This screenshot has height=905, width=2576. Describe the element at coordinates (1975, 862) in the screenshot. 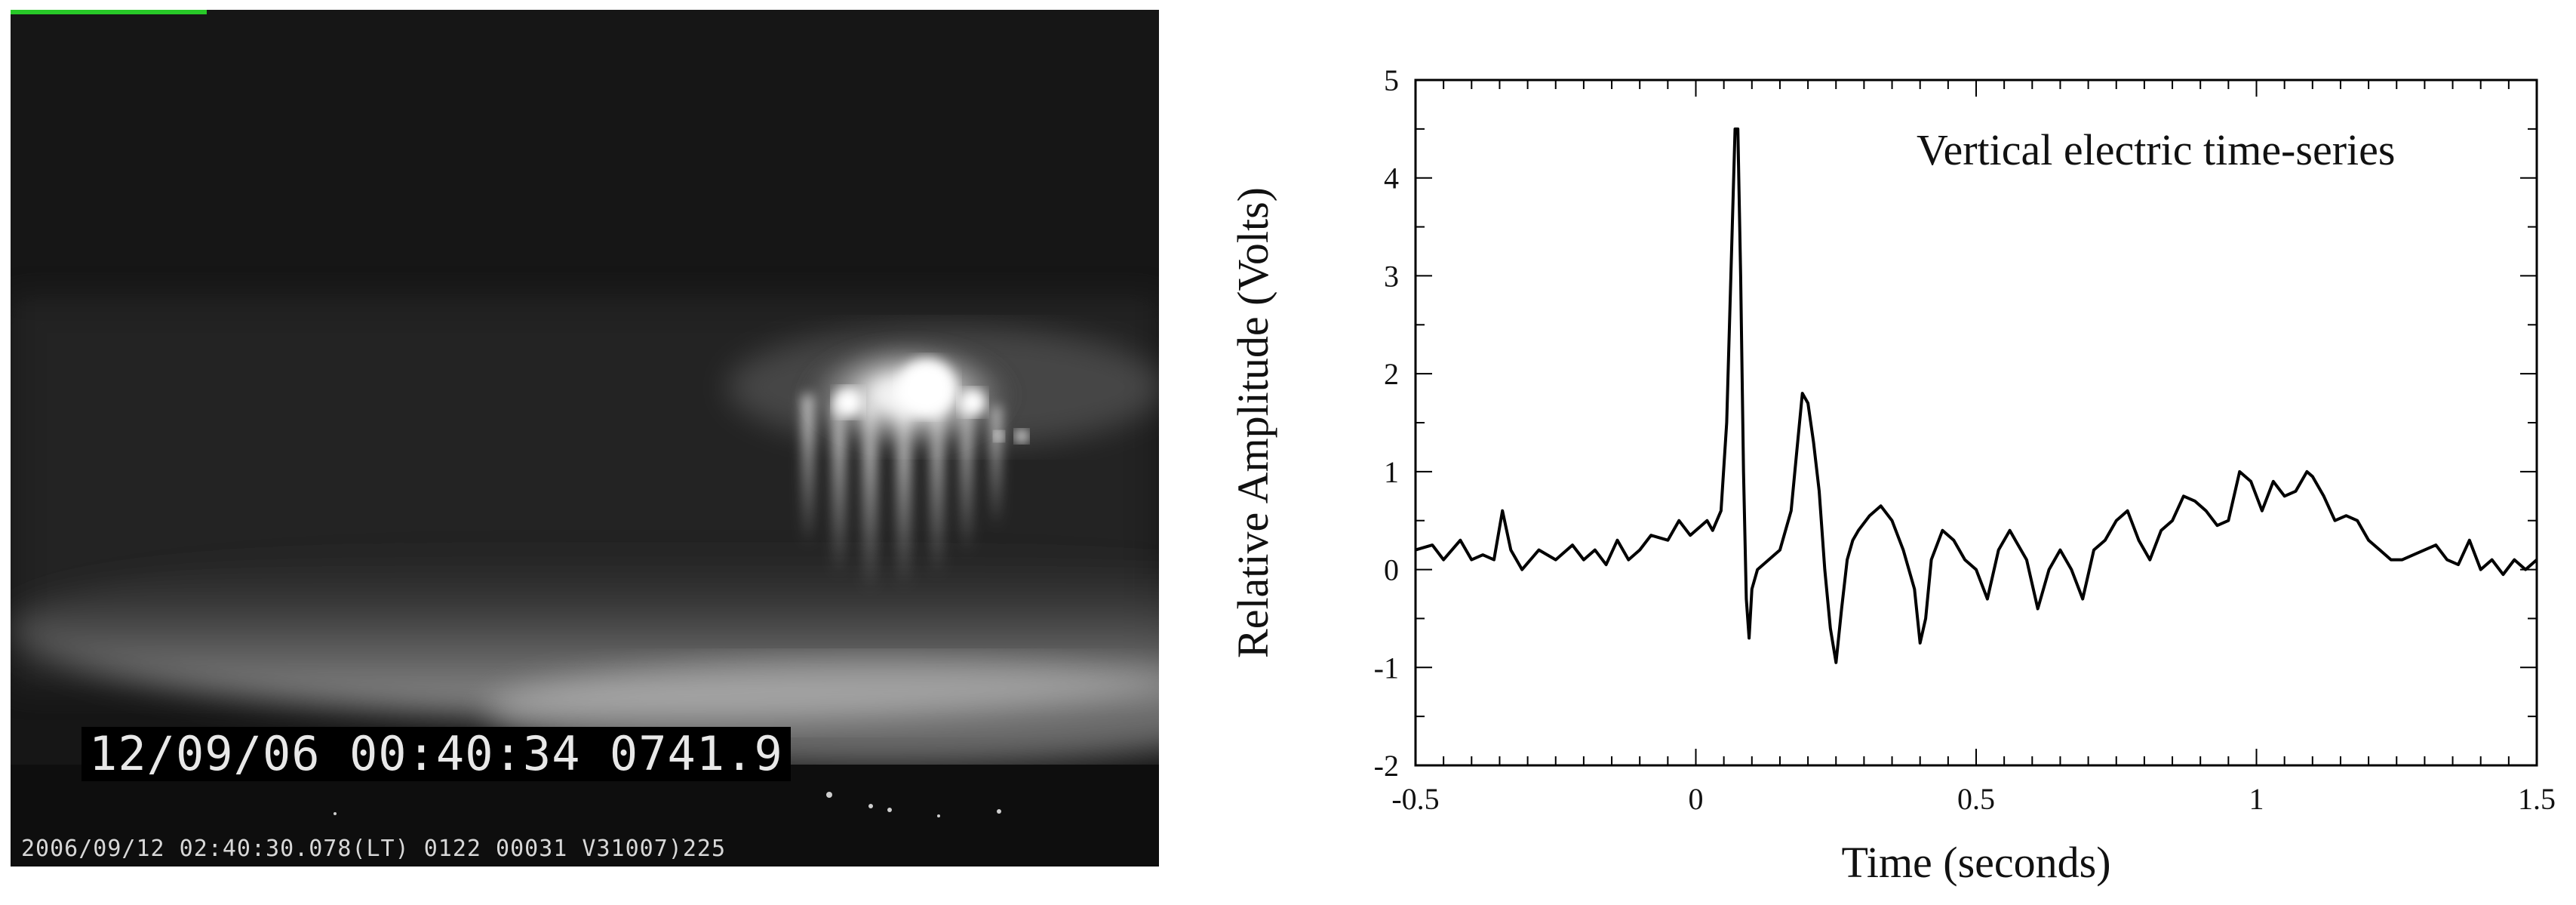

I see `x-axis-label: Time (seconds)` at that location.